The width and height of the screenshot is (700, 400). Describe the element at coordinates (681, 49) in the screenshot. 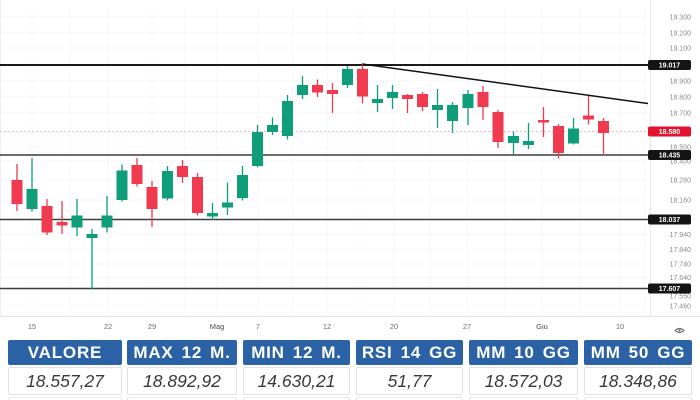

I see `svg-text: 19.100` at that location.